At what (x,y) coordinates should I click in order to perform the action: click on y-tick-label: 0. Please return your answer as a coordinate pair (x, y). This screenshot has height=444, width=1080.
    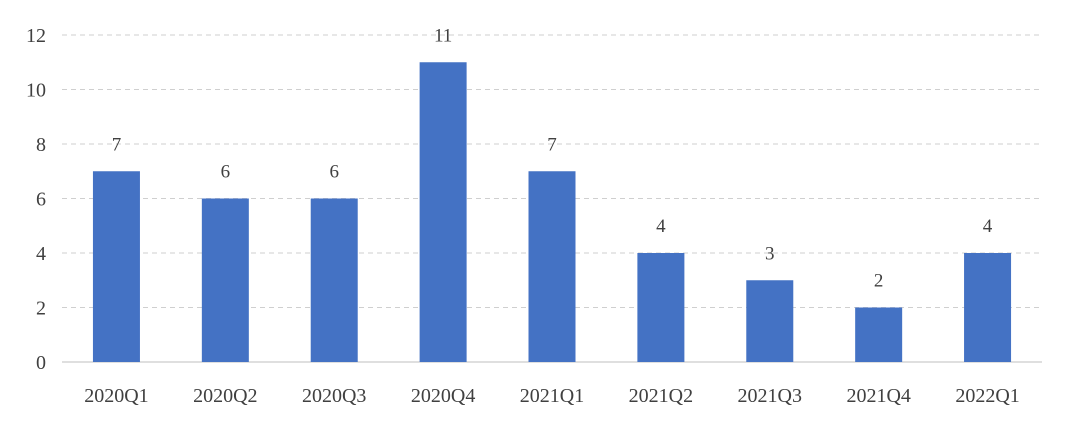
    Looking at the image, I should click on (41, 363).